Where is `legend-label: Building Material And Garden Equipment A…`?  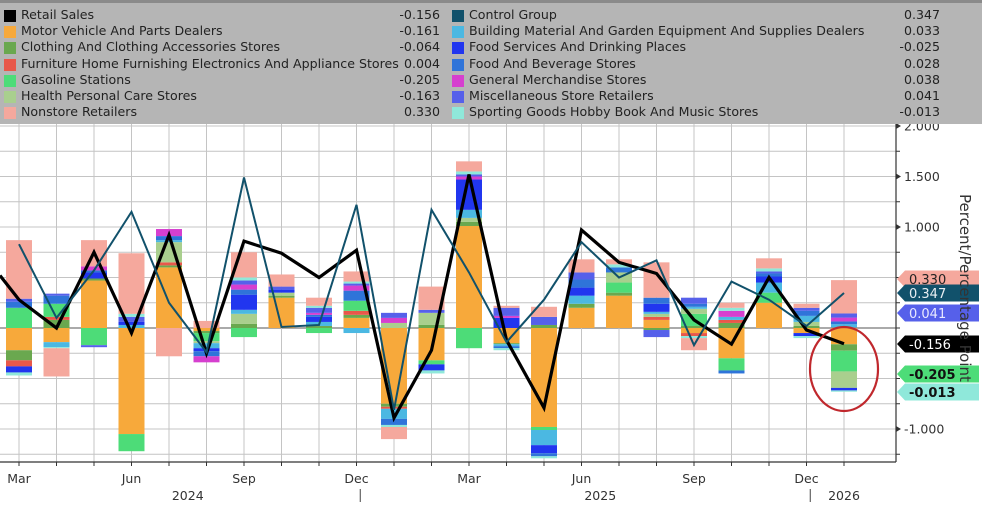 legend-label: Building Material And Garden Equipment A… is located at coordinates (667, 31).